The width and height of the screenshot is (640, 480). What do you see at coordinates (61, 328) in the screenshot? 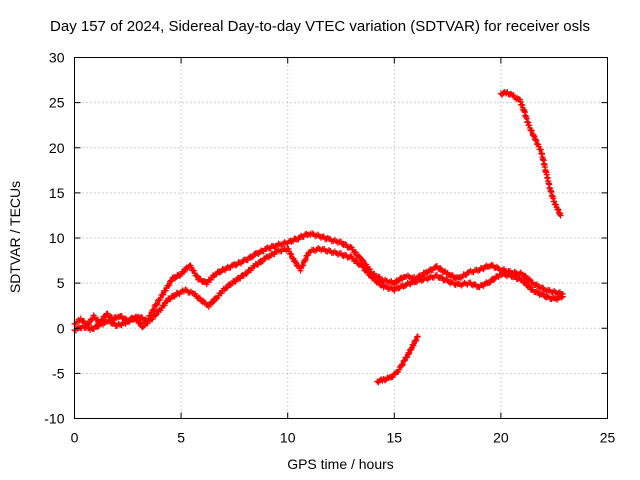
I see `y-tick-label: 0` at bounding box center [61, 328].